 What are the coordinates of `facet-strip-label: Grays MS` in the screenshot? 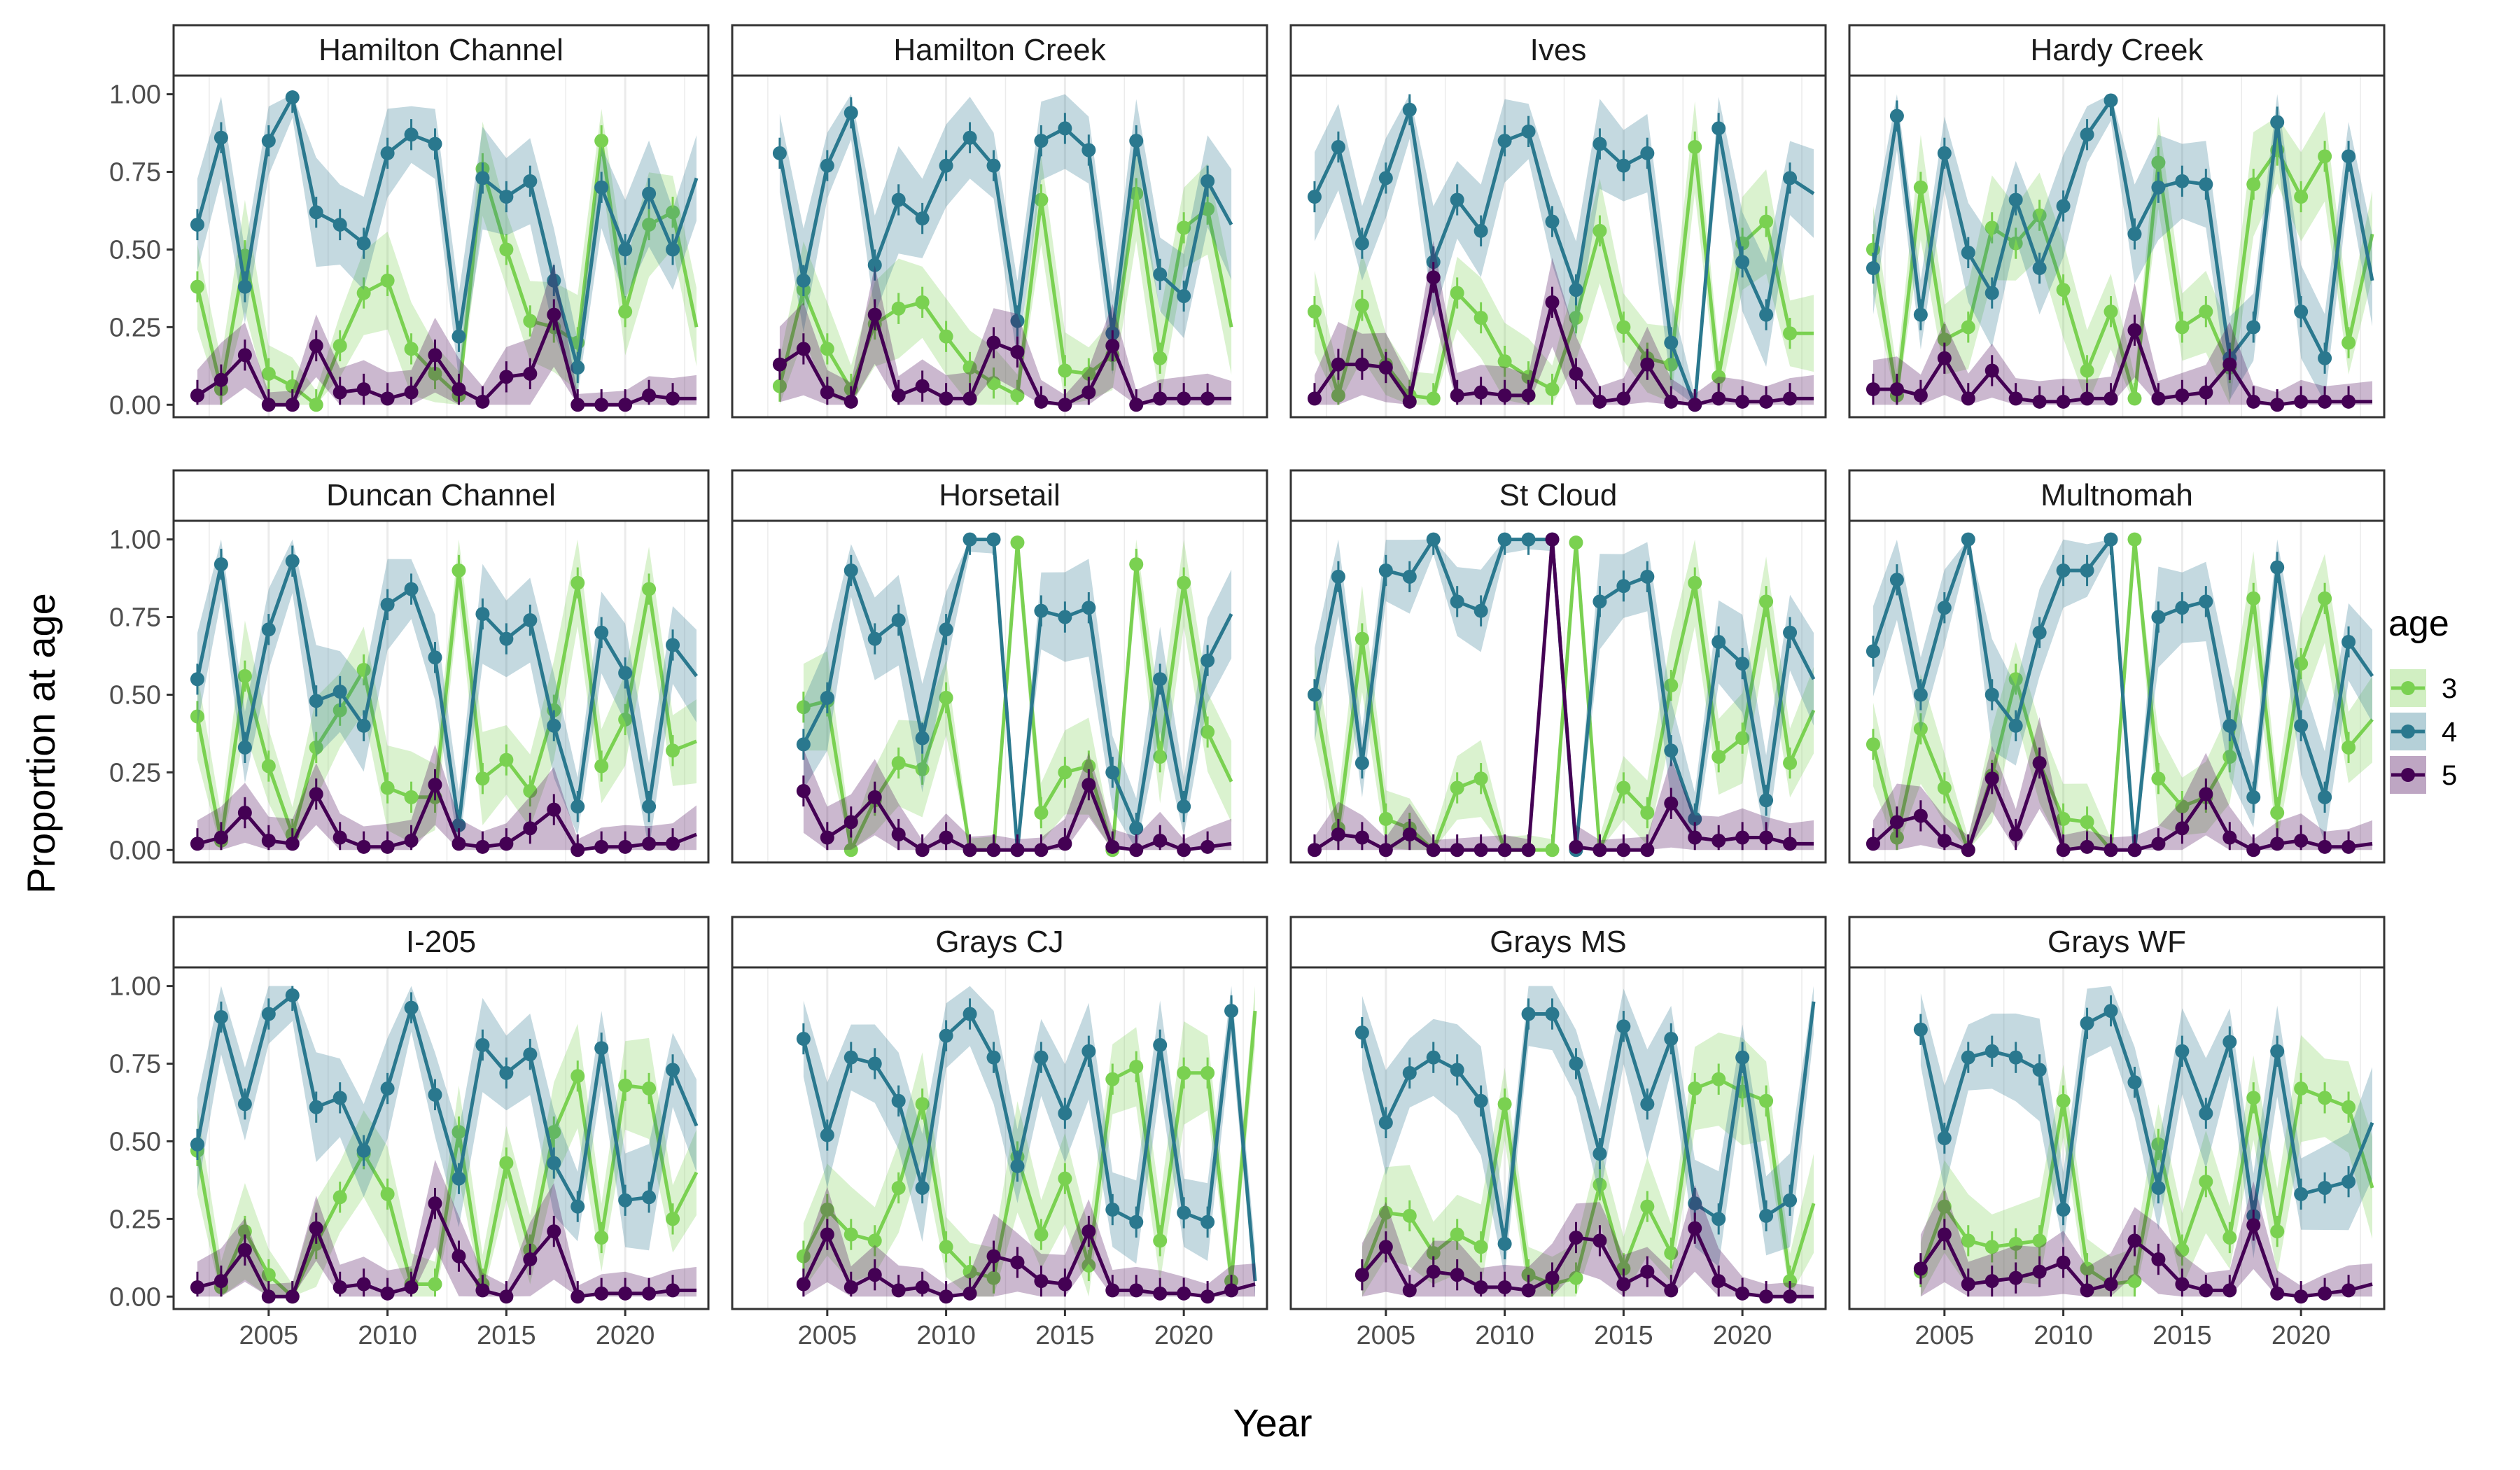 It's located at (1558, 942).